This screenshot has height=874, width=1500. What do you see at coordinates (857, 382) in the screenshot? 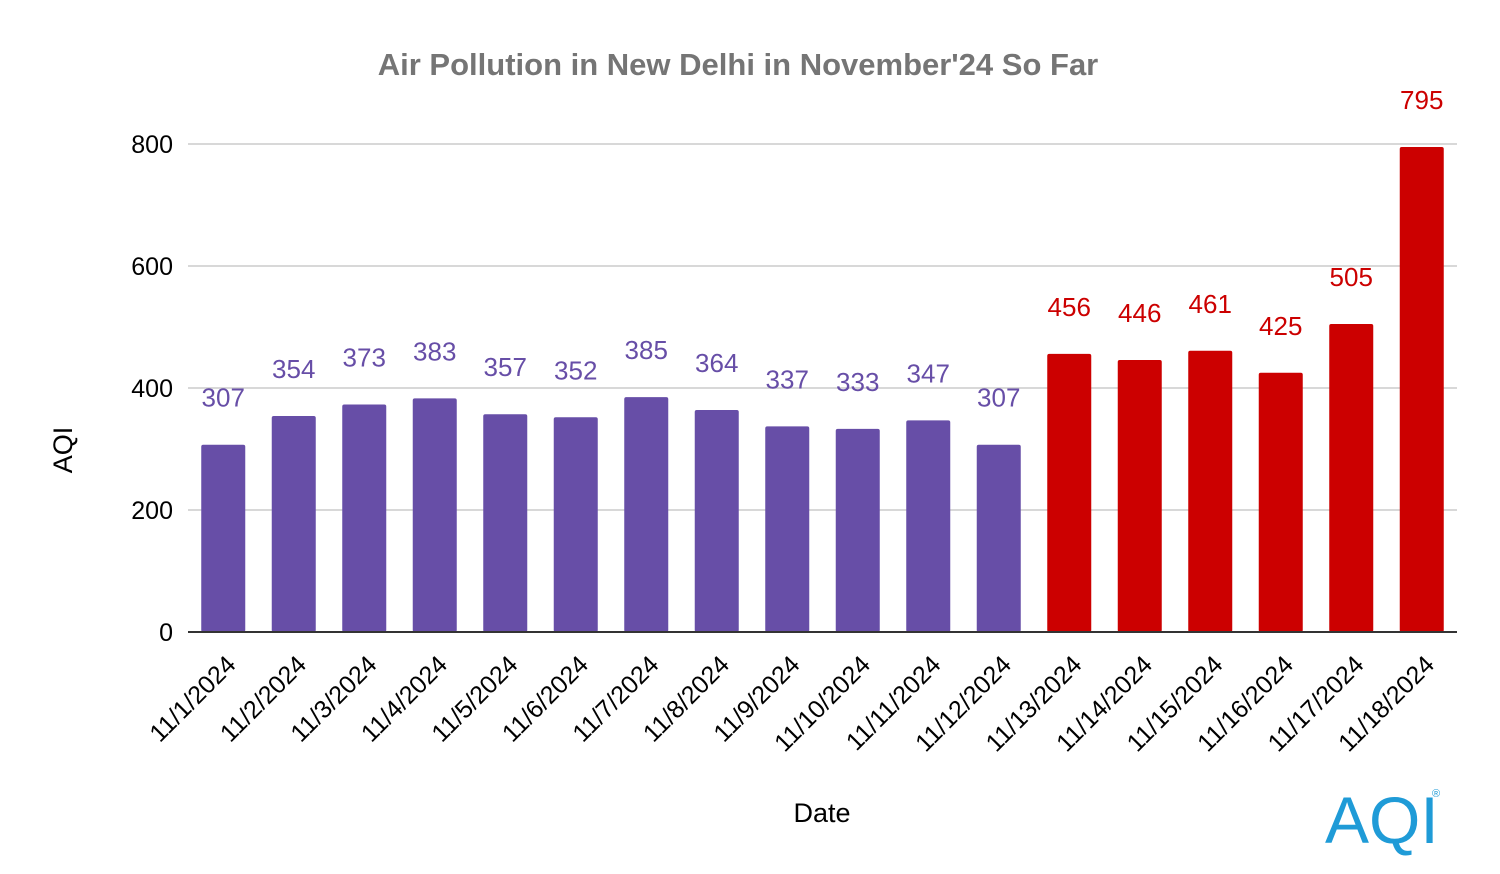
I see `data-label: 333` at bounding box center [857, 382].